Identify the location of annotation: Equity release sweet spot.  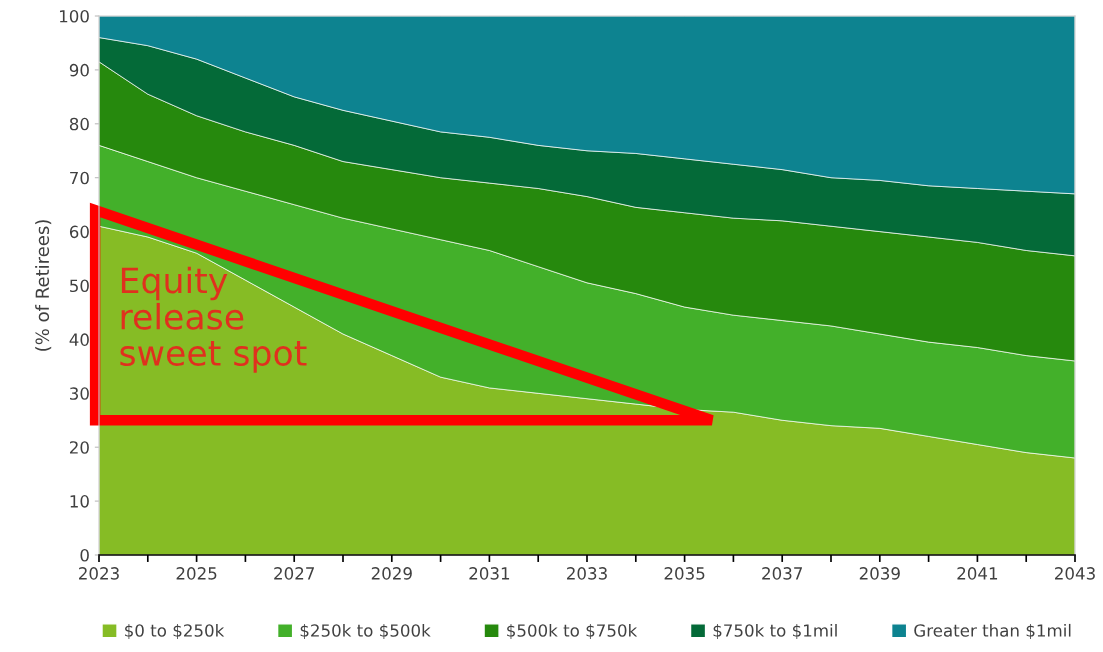
(213, 319).